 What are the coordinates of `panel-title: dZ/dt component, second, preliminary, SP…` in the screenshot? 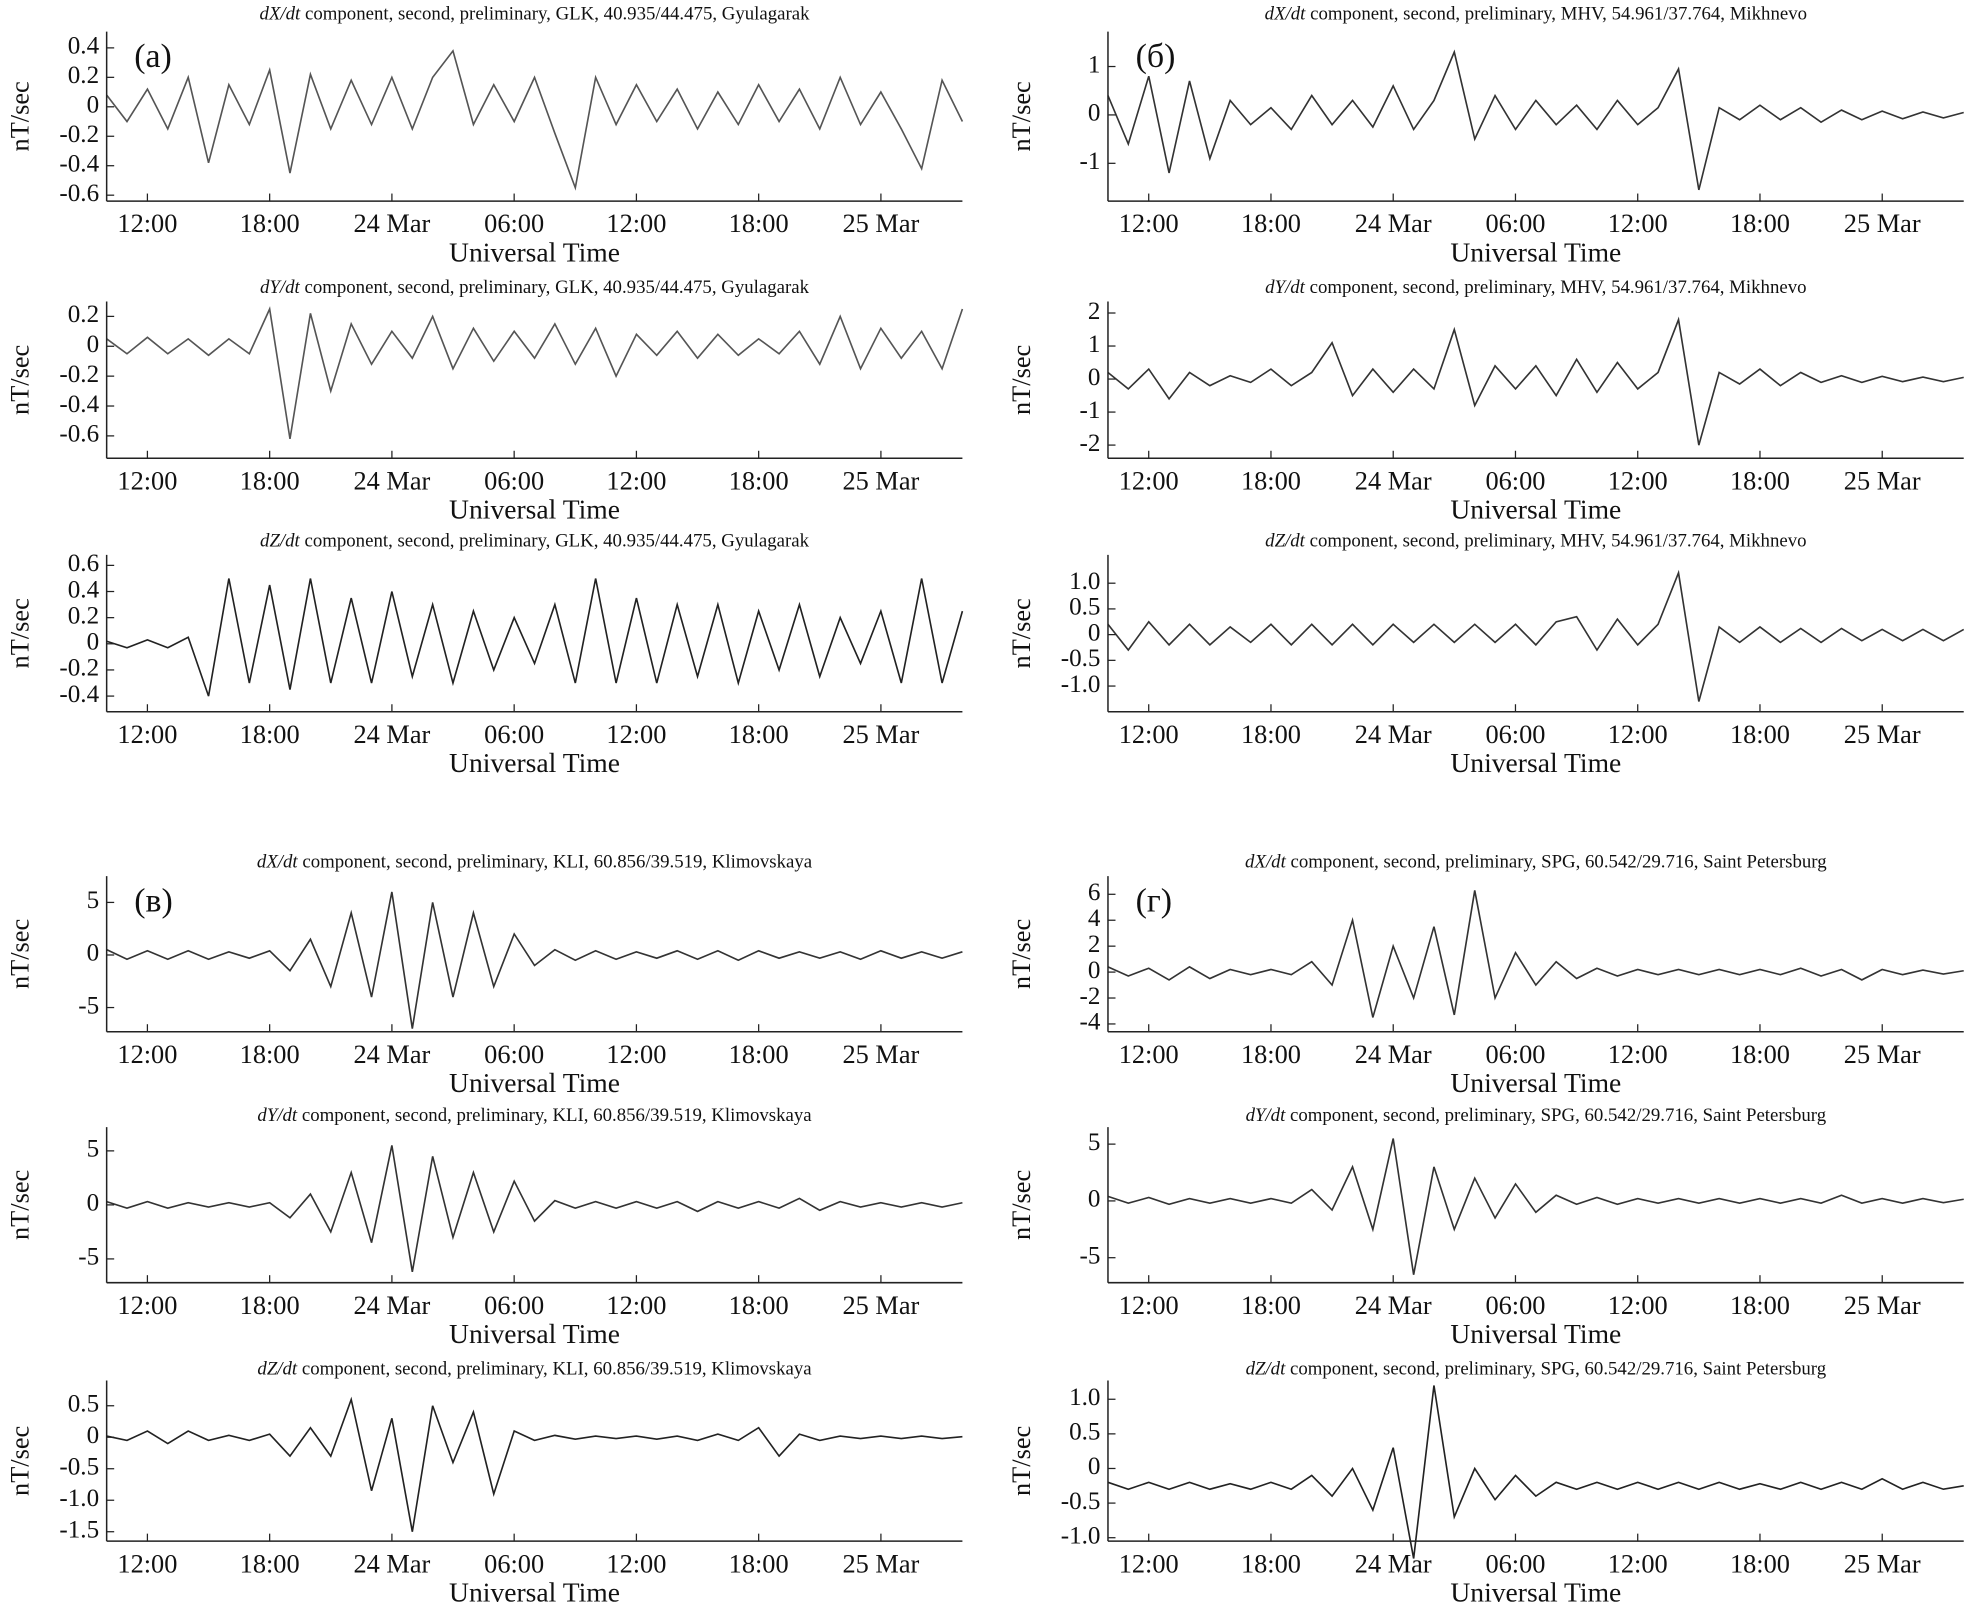 It's located at (1536, 1369).